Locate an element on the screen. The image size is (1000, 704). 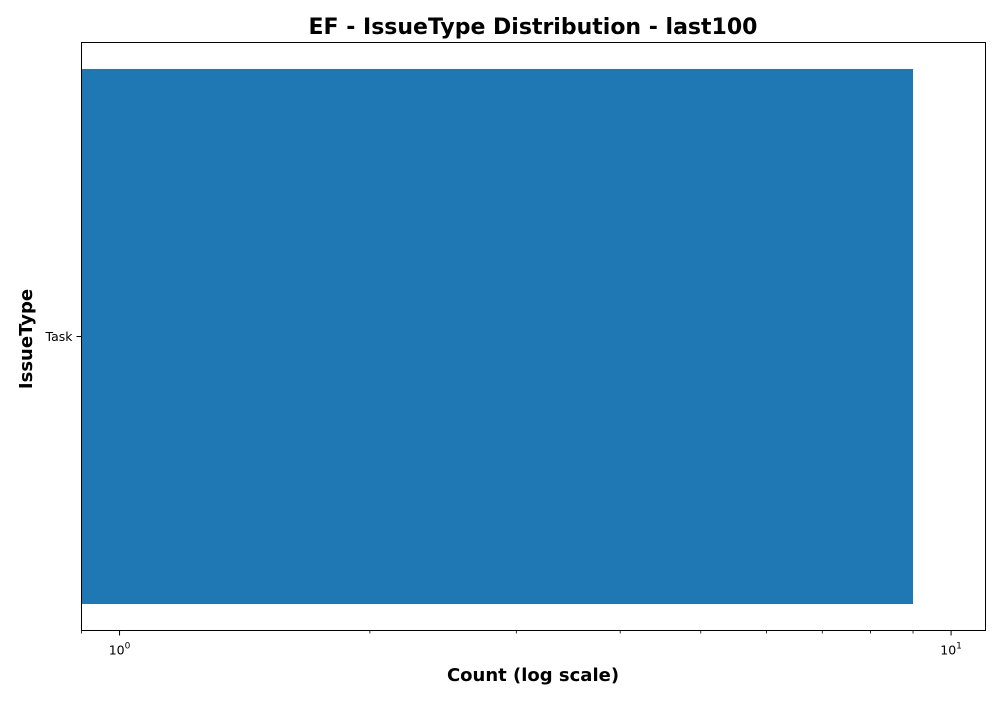
y-axis-label: IssueType is located at coordinates (26, 339).